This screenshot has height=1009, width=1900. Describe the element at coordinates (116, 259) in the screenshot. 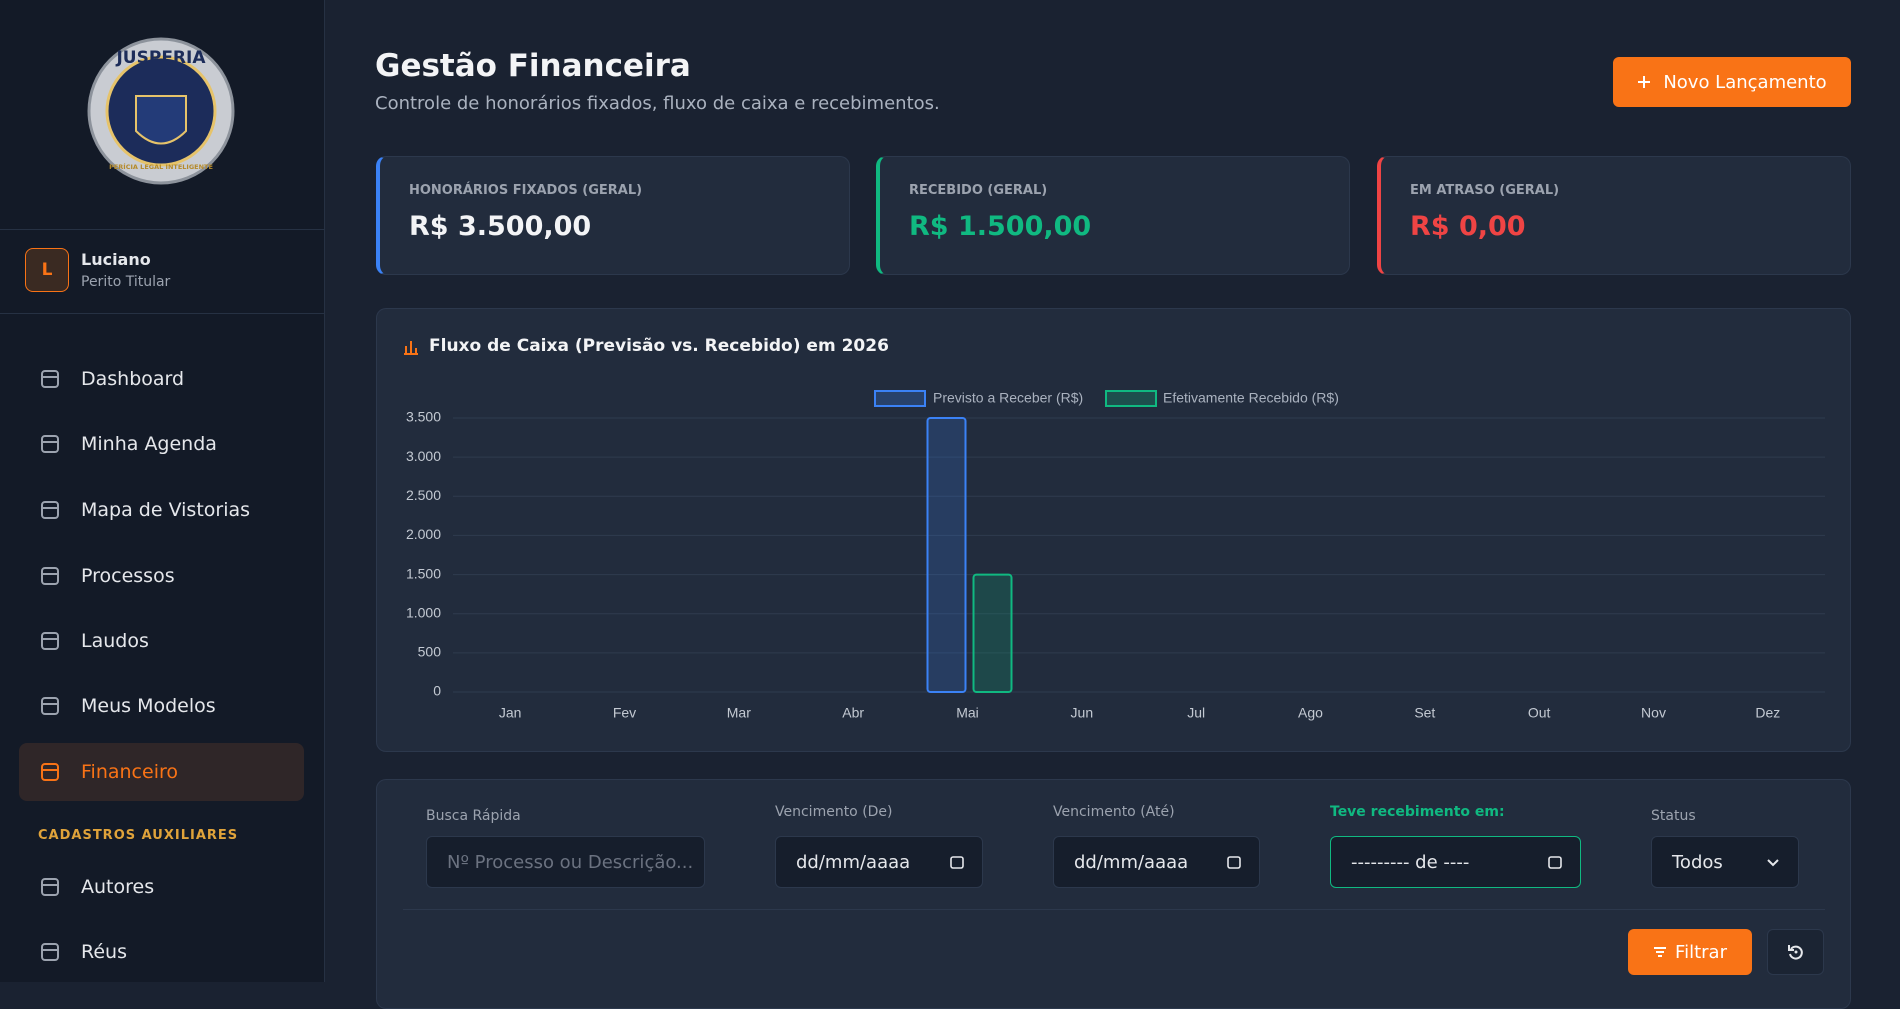

I see `user-name: Luciano` at that location.